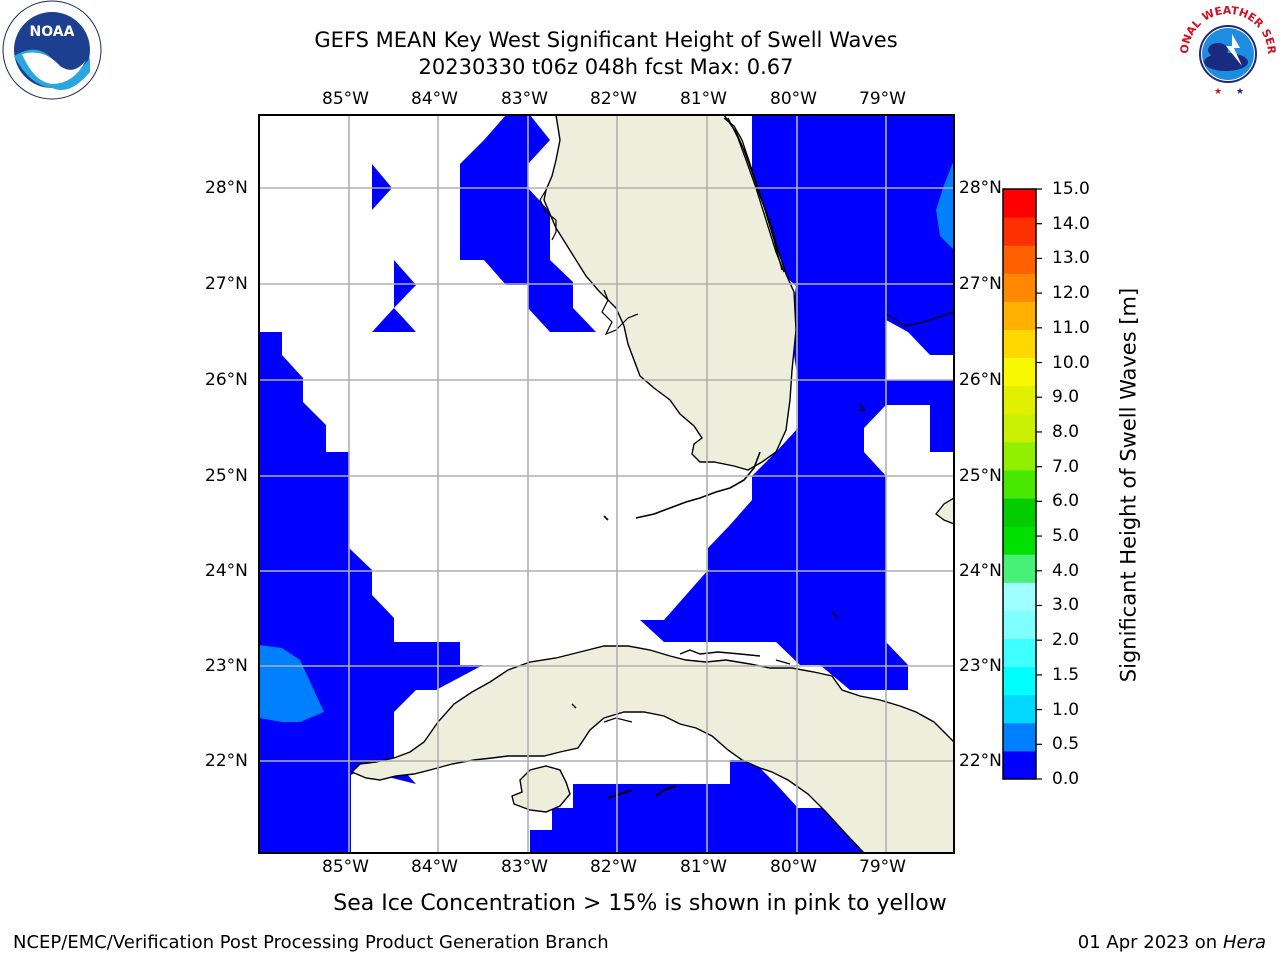 The width and height of the screenshot is (1280, 960). What do you see at coordinates (1066, 466) in the screenshot?
I see `colorbar-tick-label: 7.0` at bounding box center [1066, 466].